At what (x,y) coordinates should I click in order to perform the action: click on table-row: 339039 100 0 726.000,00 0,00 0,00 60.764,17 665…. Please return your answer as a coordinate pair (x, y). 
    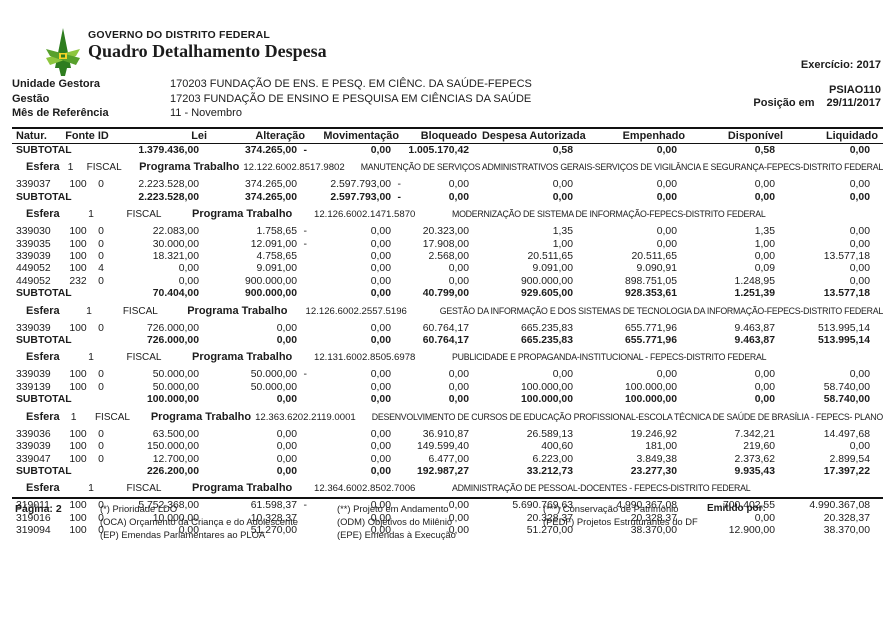
    Looking at the image, I should click on (447, 329).